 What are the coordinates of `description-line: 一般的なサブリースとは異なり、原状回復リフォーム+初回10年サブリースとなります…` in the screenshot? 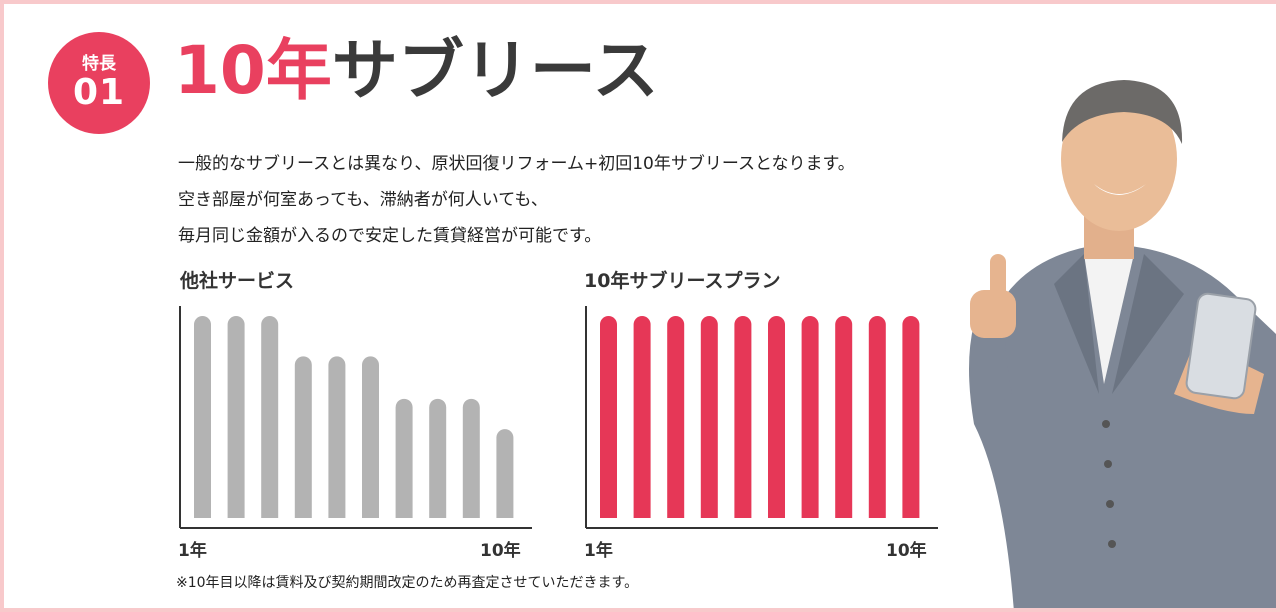 It's located at (516, 164).